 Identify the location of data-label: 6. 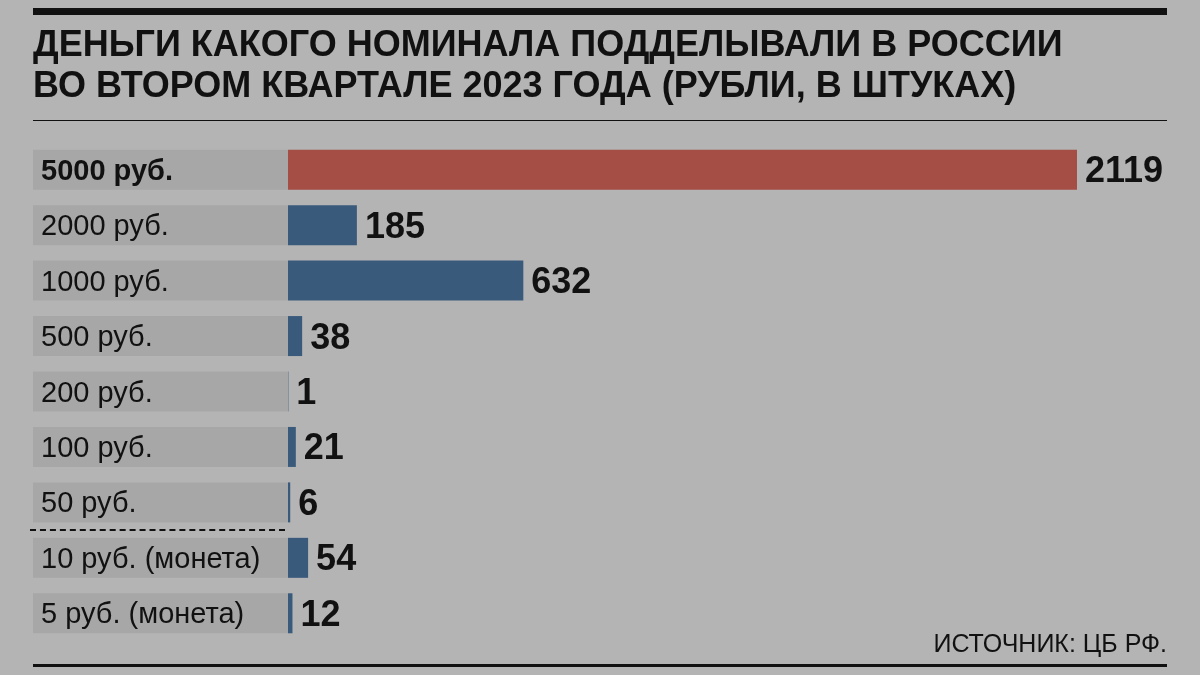
(308, 502).